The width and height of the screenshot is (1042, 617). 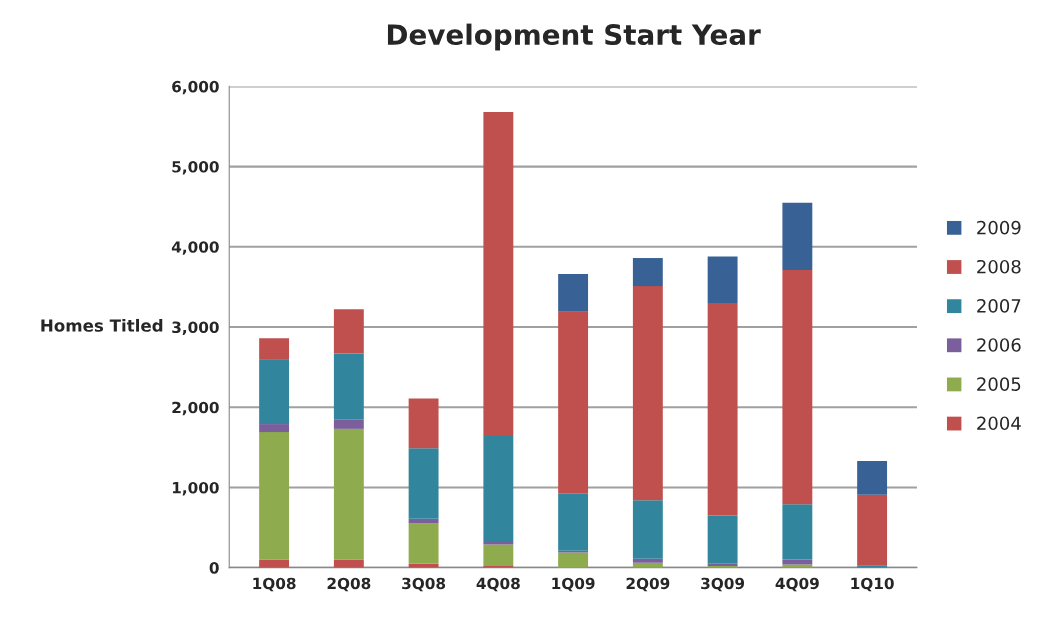 What do you see at coordinates (999, 306) in the screenshot?
I see `legend-label: 2007` at bounding box center [999, 306].